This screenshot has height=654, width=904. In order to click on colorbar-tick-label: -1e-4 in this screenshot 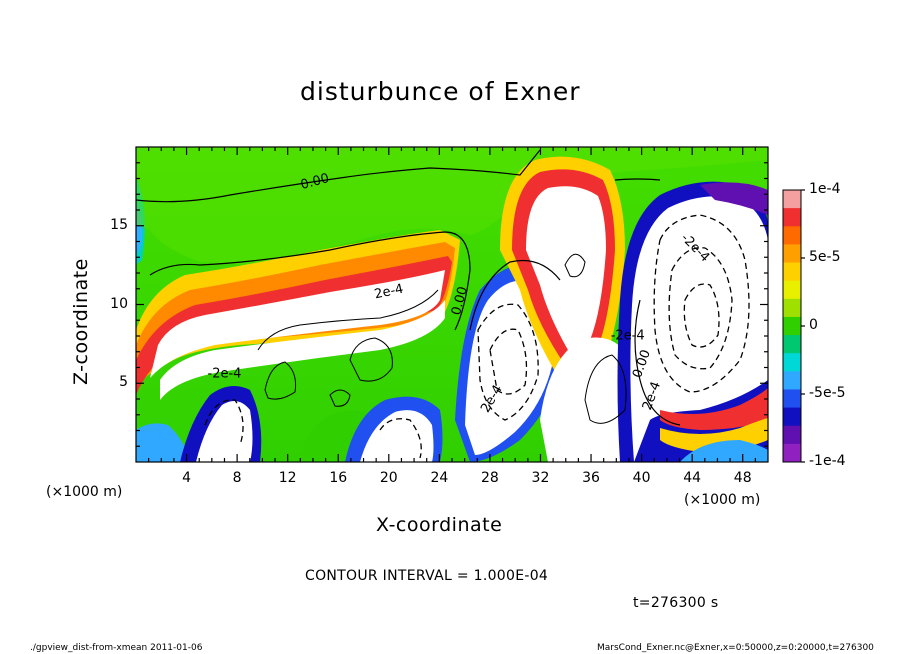, I will do `click(827, 461)`.